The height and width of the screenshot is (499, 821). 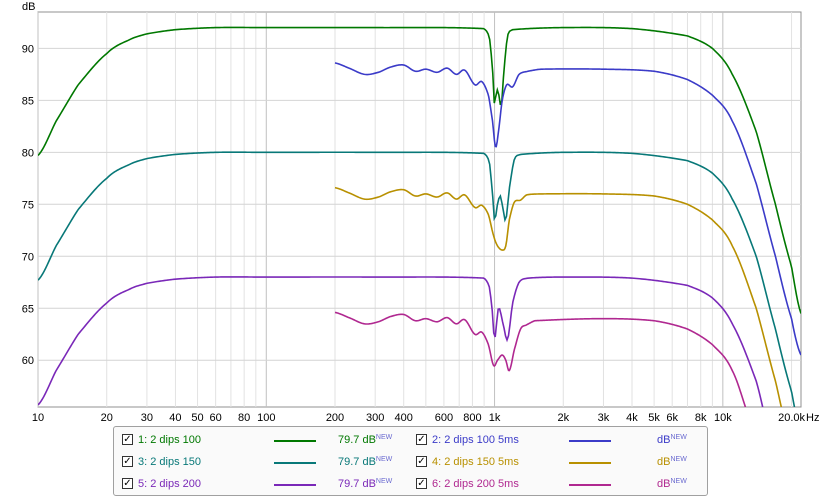 I want to click on x-tick-label: 10, so click(x=38, y=418).